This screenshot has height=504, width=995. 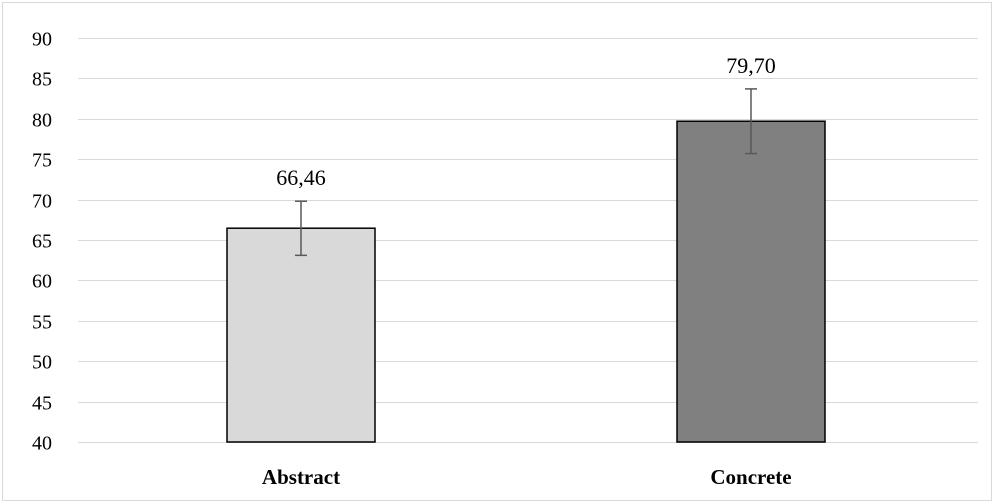 What do you see at coordinates (301, 177) in the screenshot?
I see `data-label-abstract: 66,46` at bounding box center [301, 177].